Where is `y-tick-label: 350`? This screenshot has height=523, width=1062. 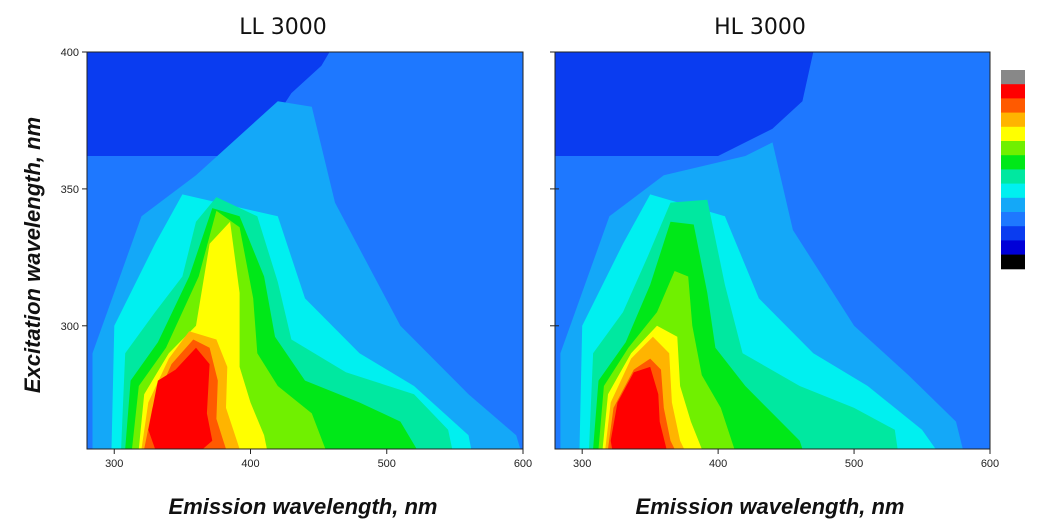 y-tick-label: 350 is located at coordinates (70, 190).